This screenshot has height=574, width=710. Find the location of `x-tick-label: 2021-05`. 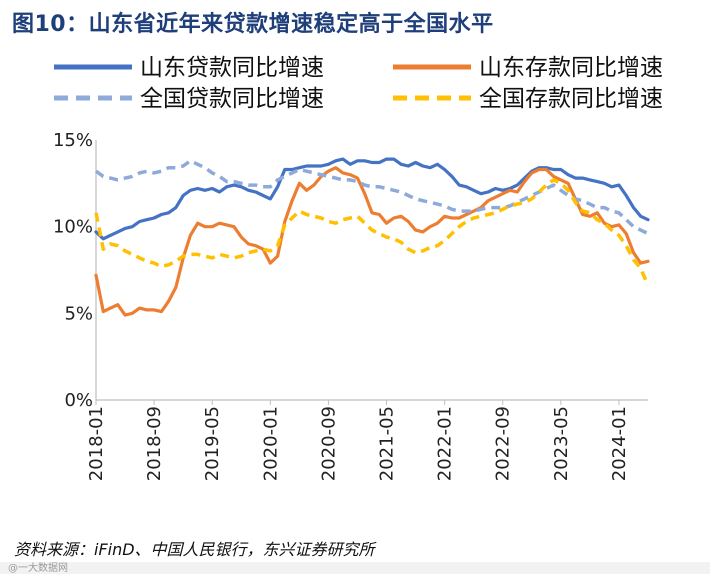

x-tick-label: 2021-05 is located at coordinates (387, 443).